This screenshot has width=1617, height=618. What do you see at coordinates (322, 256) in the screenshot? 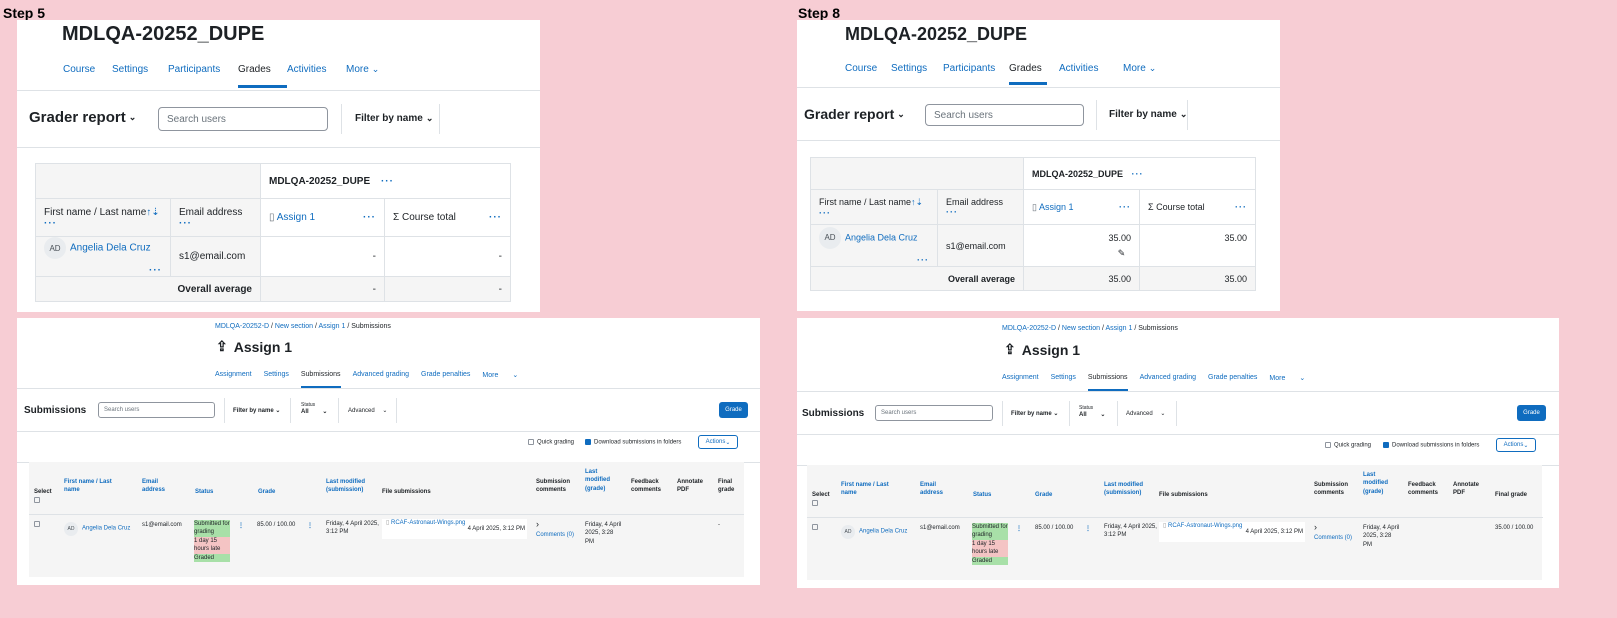
I see `assign-grade-cell: -` at bounding box center [322, 256].